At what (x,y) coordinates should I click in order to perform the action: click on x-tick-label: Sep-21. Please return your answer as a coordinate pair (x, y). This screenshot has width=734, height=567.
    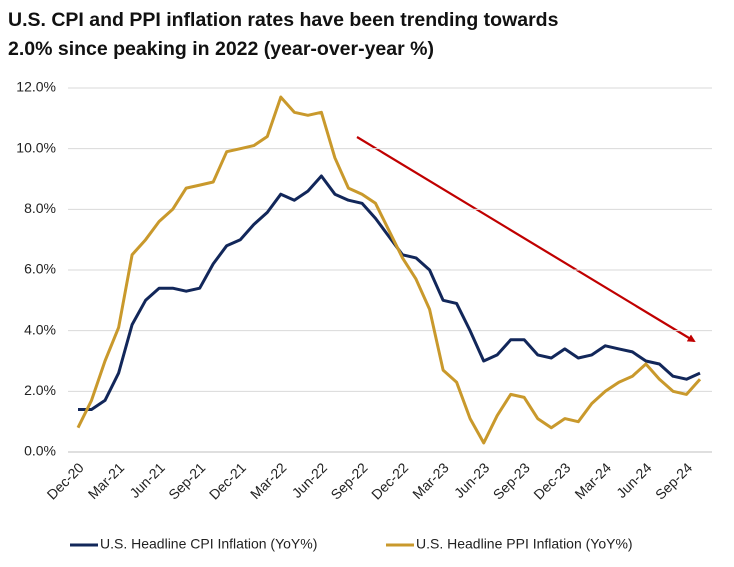
    Looking at the image, I should click on (186, 480).